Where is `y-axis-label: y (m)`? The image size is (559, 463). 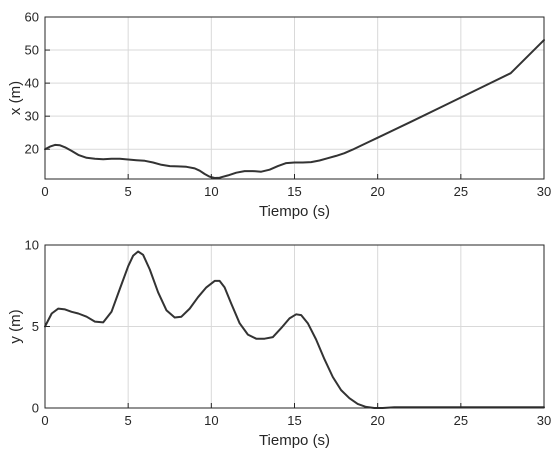
y-axis-label: y (m) is located at coordinates (15, 326).